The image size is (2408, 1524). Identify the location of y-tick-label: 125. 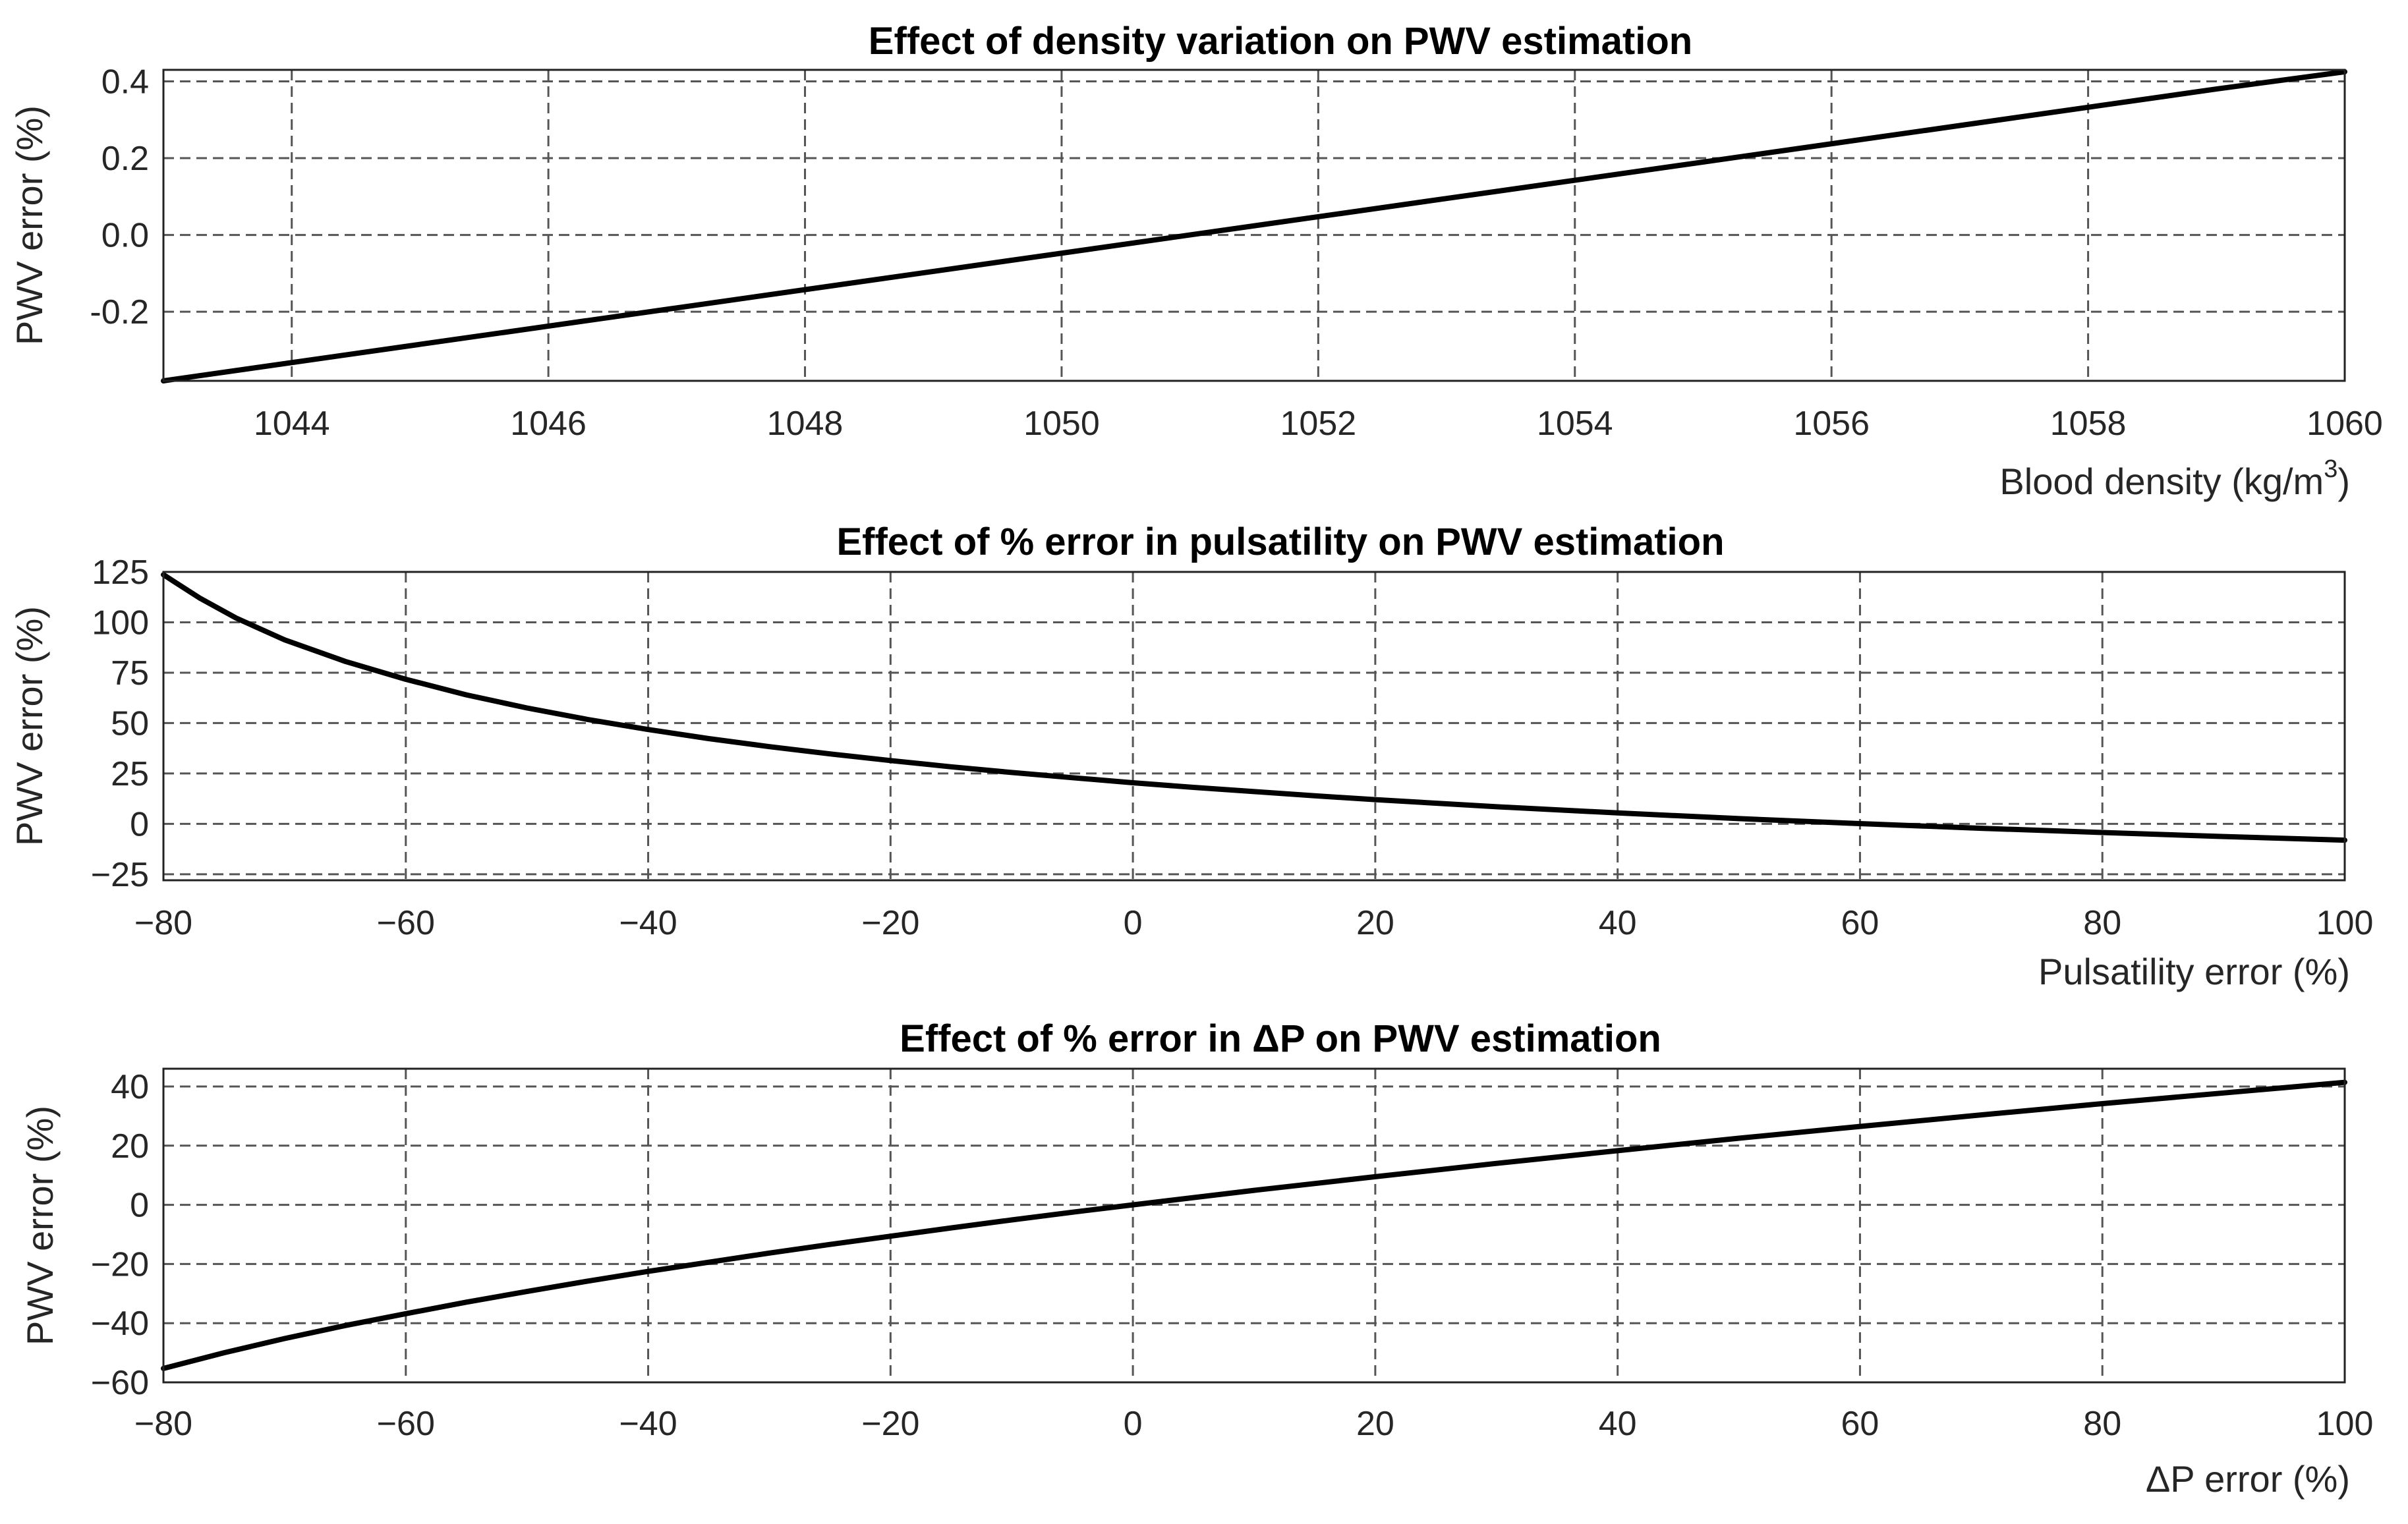
(120, 572).